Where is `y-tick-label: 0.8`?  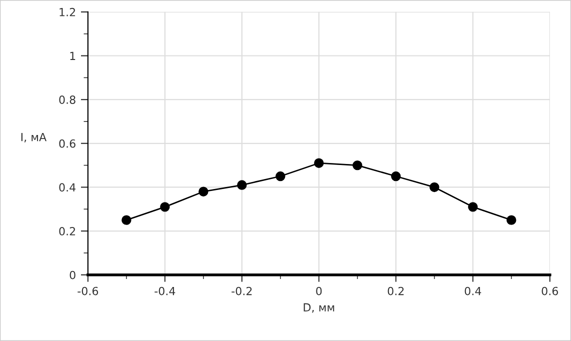
y-tick-label: 0.8 is located at coordinates (67, 100).